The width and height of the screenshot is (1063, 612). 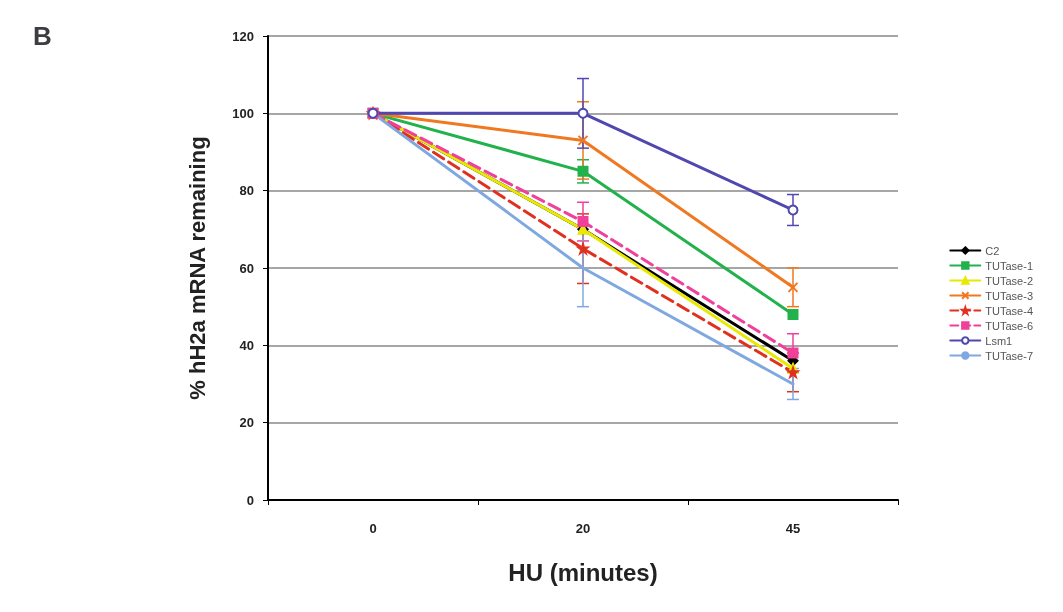 What do you see at coordinates (583, 572) in the screenshot?
I see `x-axis-title: HU (minutes)` at bounding box center [583, 572].